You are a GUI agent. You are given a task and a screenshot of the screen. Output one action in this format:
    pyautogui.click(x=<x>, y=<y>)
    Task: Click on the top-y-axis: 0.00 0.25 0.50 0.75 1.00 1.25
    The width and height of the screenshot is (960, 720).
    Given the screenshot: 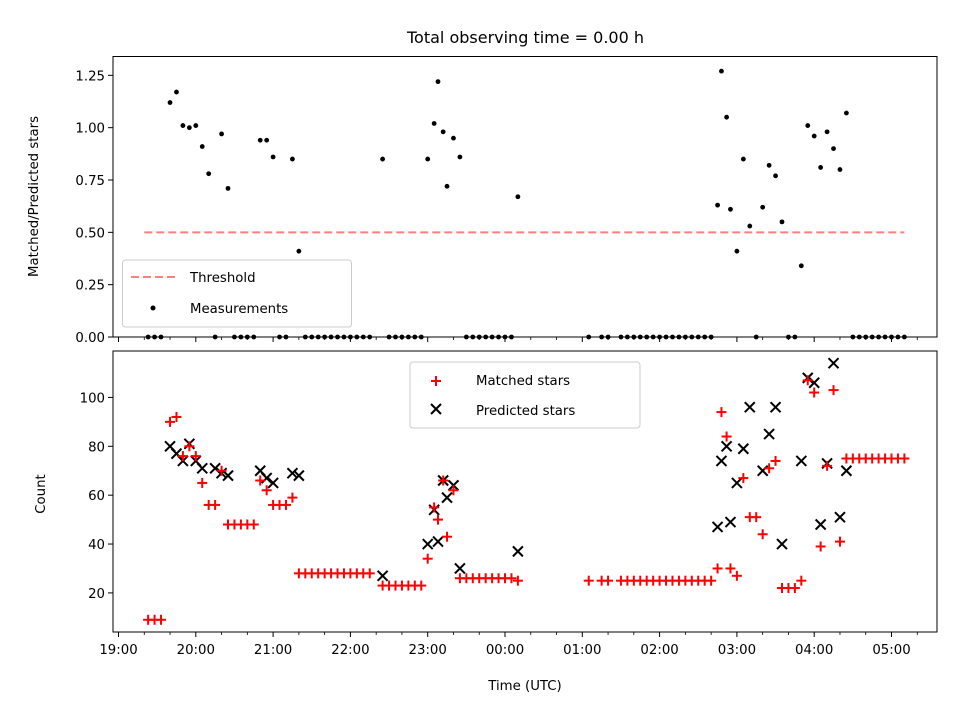 What is the action you would take?
    pyautogui.click(x=94, y=207)
    